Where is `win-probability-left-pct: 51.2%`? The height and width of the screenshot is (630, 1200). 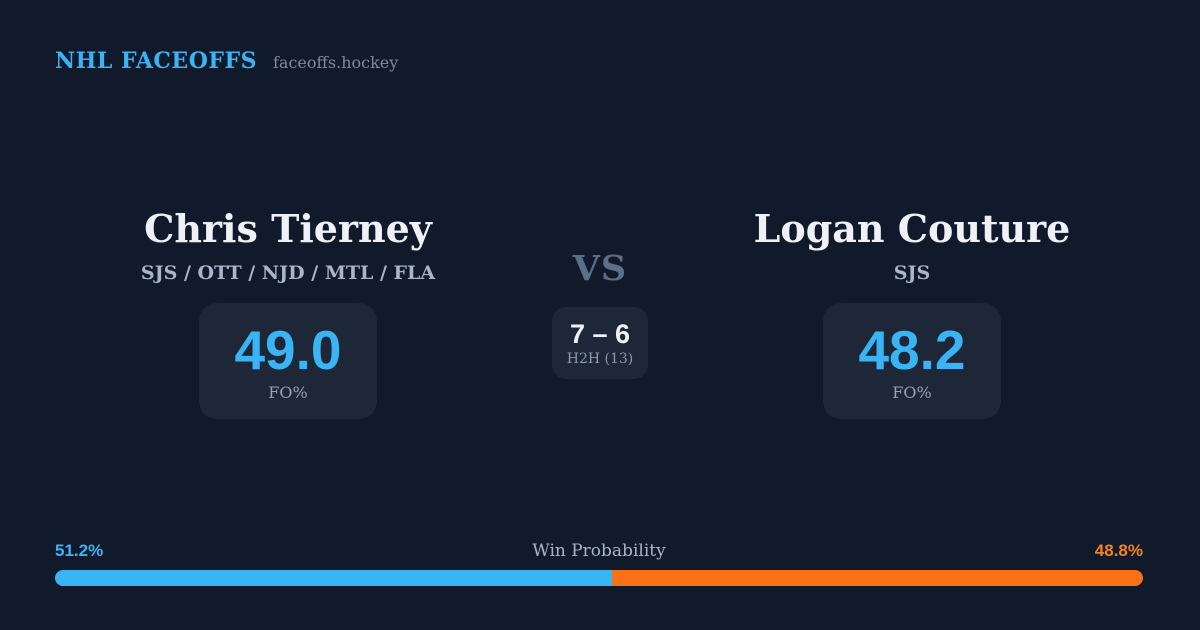 win-probability-left-pct: 51.2% is located at coordinates (79, 550).